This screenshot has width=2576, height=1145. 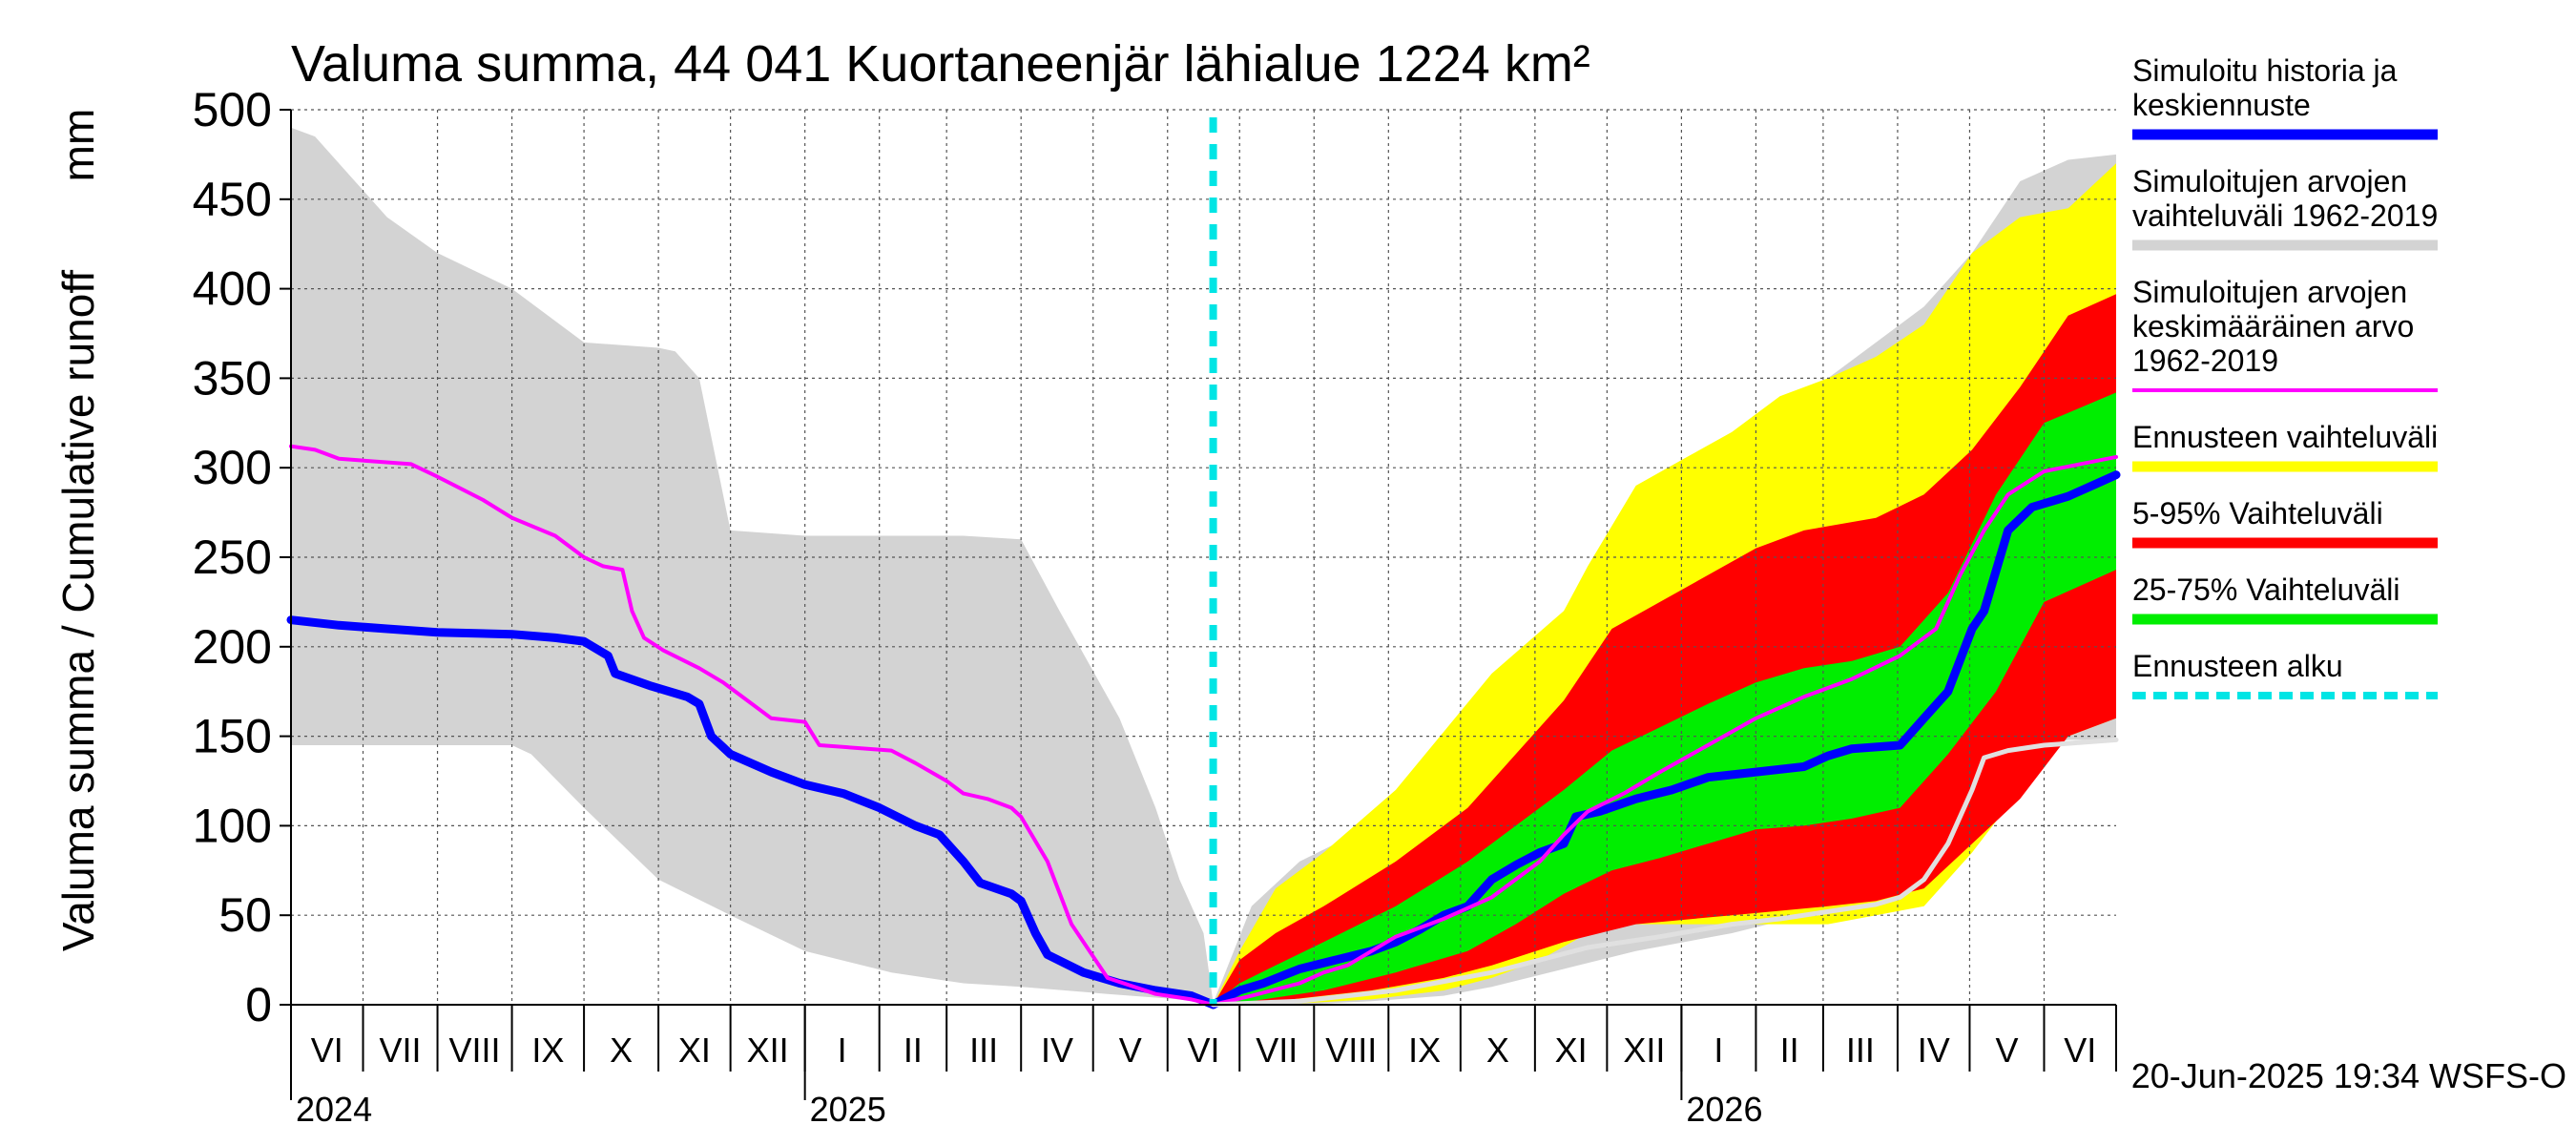 What do you see at coordinates (232, 736) in the screenshot?
I see `y-tick-label: 150` at bounding box center [232, 736].